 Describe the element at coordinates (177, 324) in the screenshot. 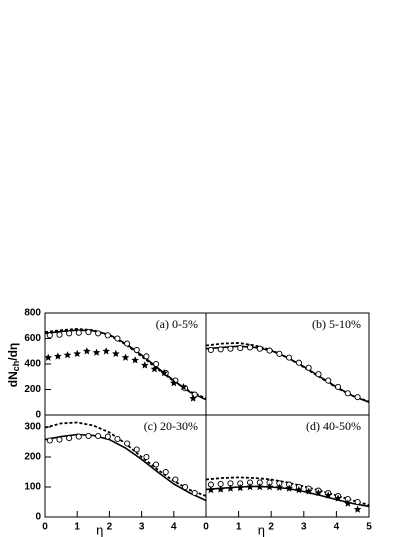

I see `panel-label: (a) 0-5%` at that location.